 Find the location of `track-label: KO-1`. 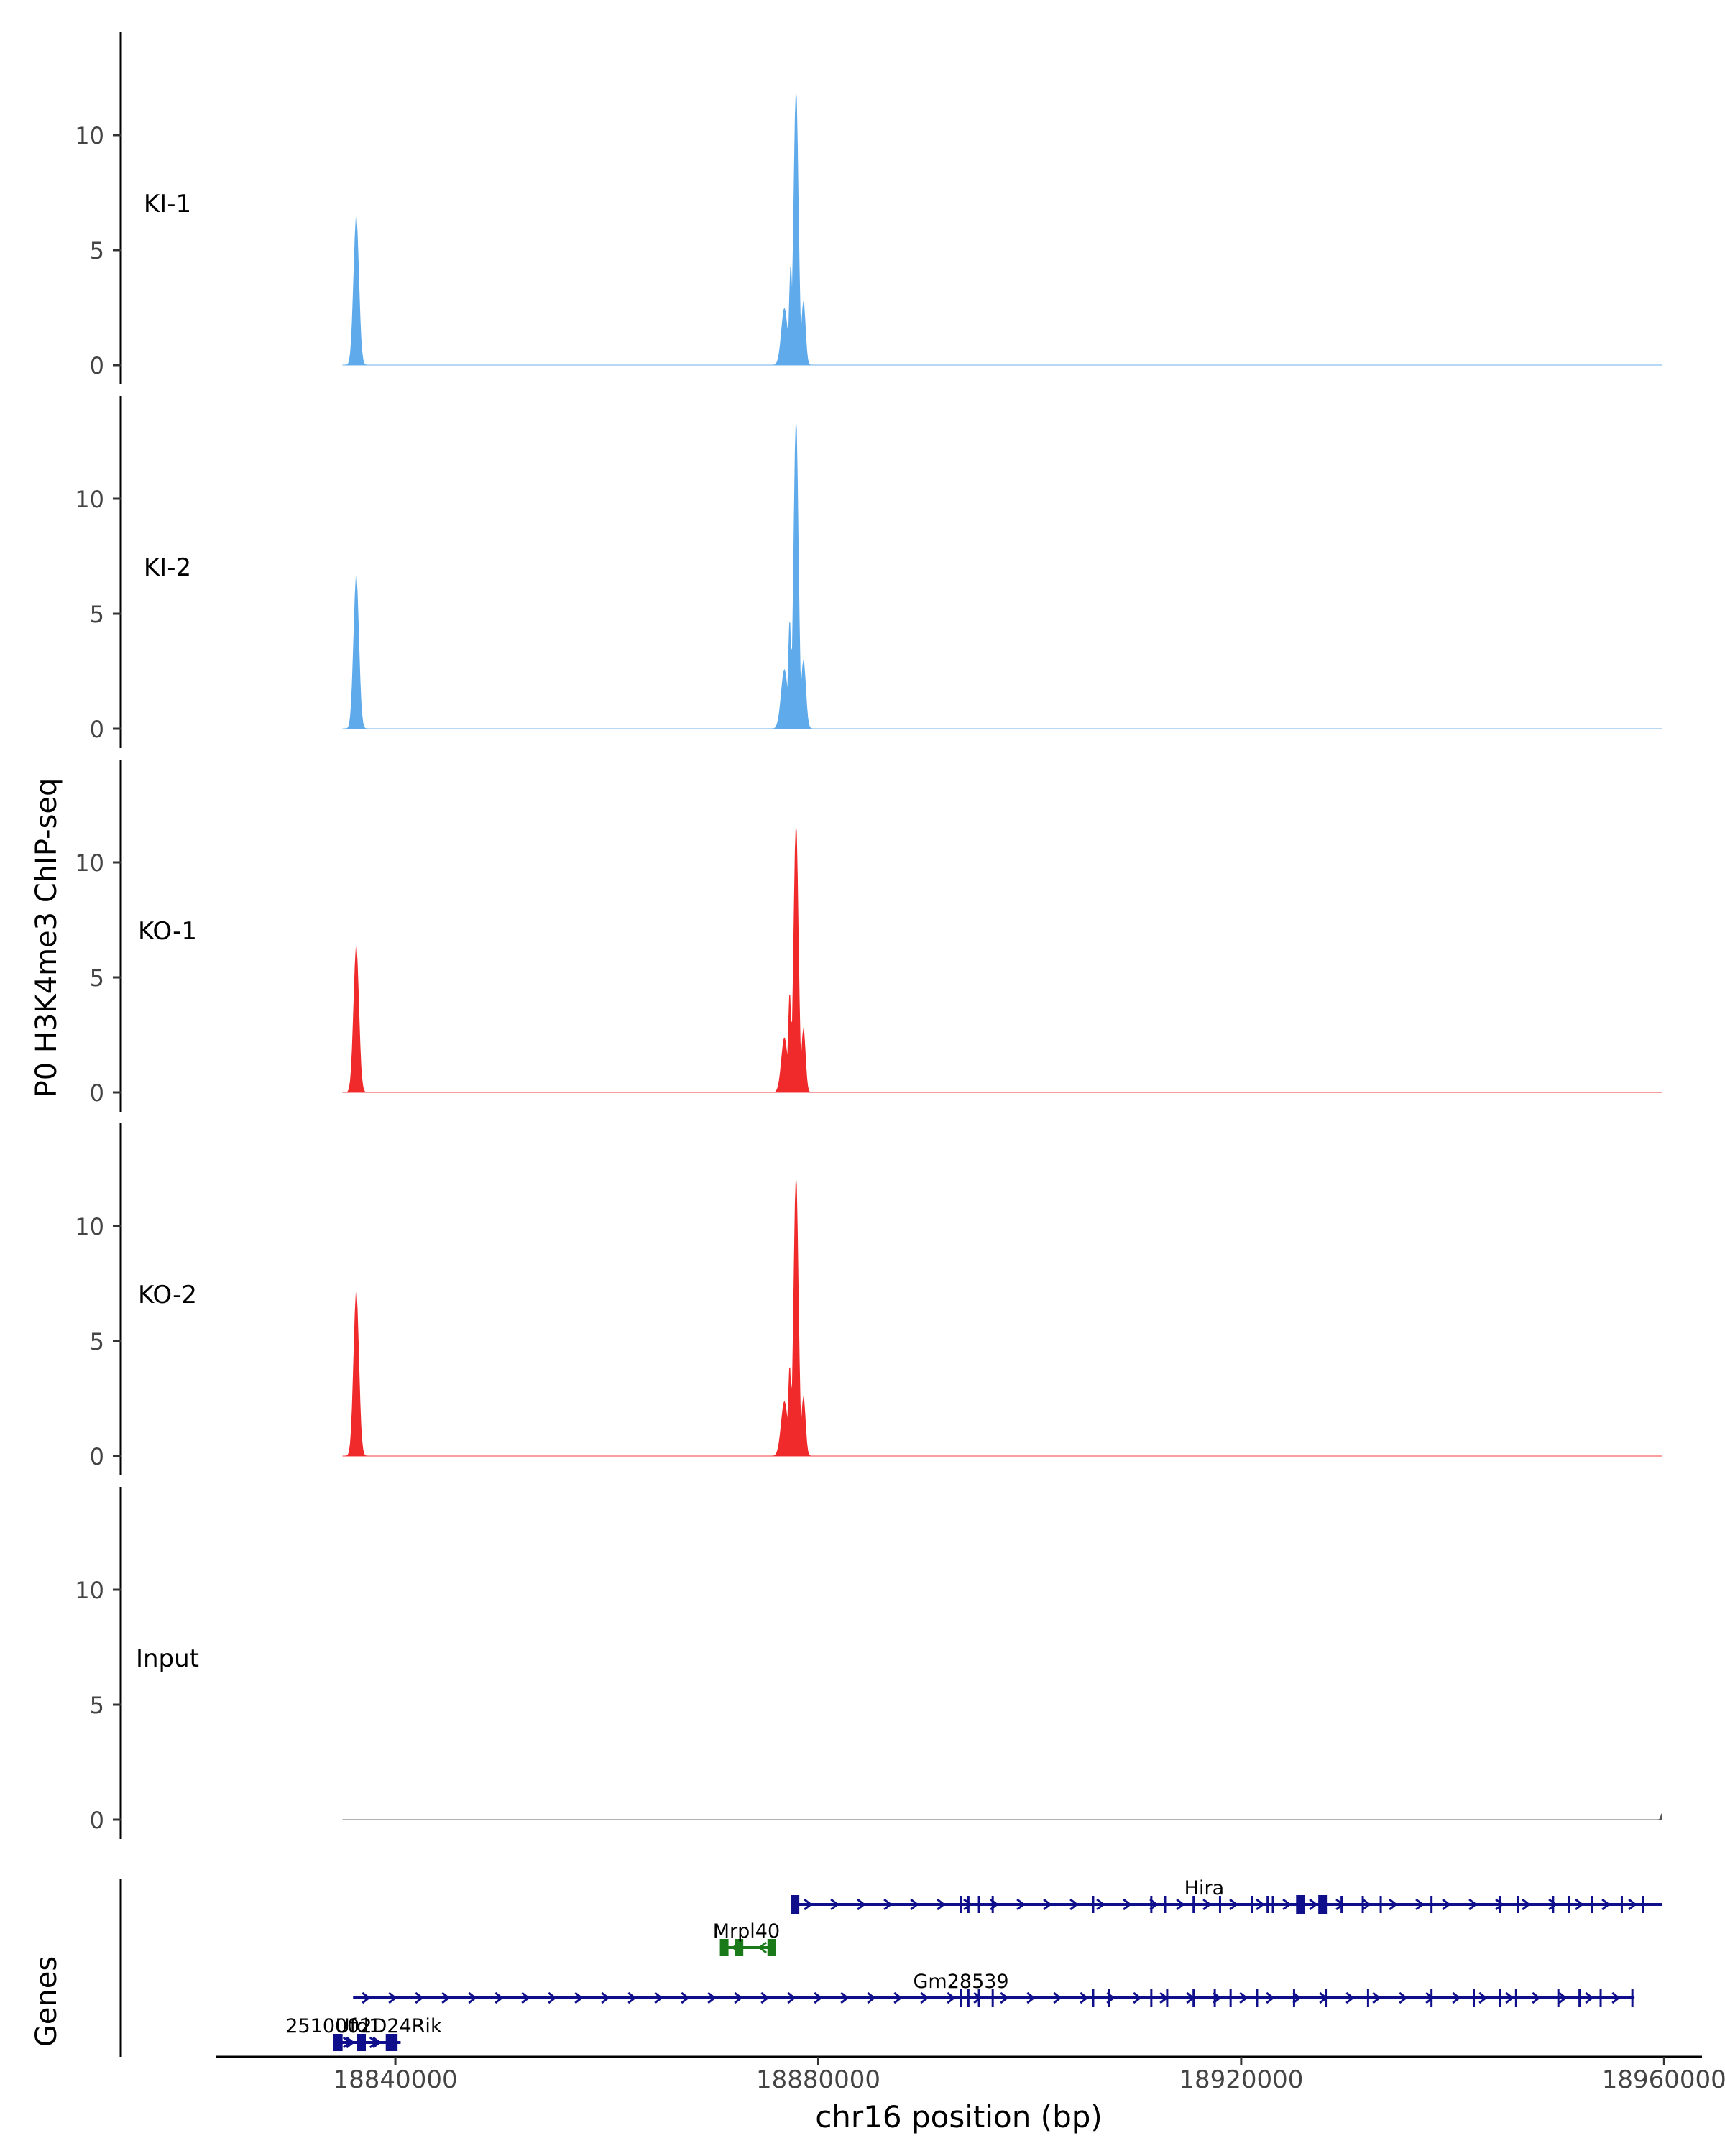

track-label: KO-1 is located at coordinates (167, 931).